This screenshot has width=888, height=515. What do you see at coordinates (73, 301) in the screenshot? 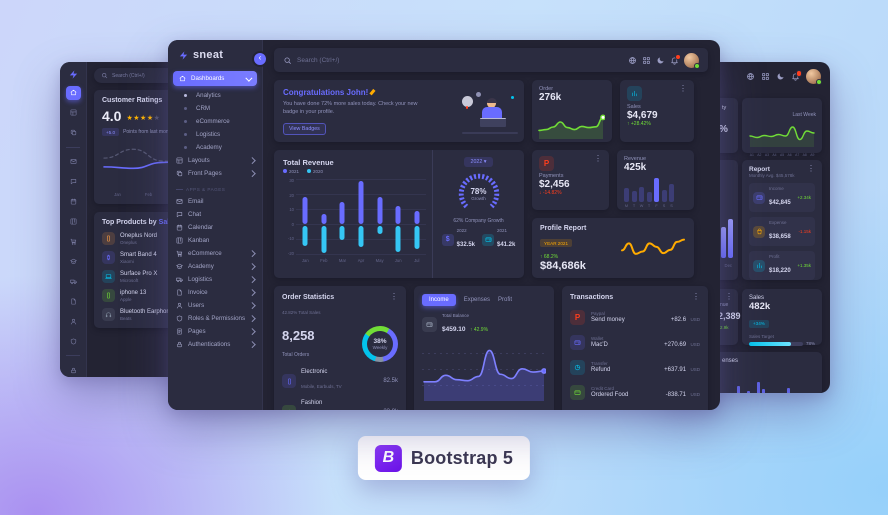
I see `rail-invoice-button` at bounding box center [73, 301].